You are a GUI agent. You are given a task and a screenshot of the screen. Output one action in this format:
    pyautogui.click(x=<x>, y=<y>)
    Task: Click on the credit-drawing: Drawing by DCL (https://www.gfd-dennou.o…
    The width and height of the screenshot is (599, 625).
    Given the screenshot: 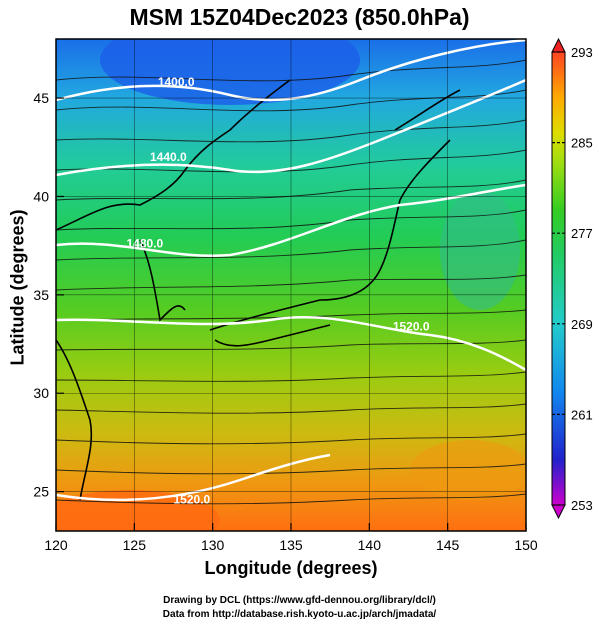 What is the action you would take?
    pyautogui.click(x=299, y=600)
    